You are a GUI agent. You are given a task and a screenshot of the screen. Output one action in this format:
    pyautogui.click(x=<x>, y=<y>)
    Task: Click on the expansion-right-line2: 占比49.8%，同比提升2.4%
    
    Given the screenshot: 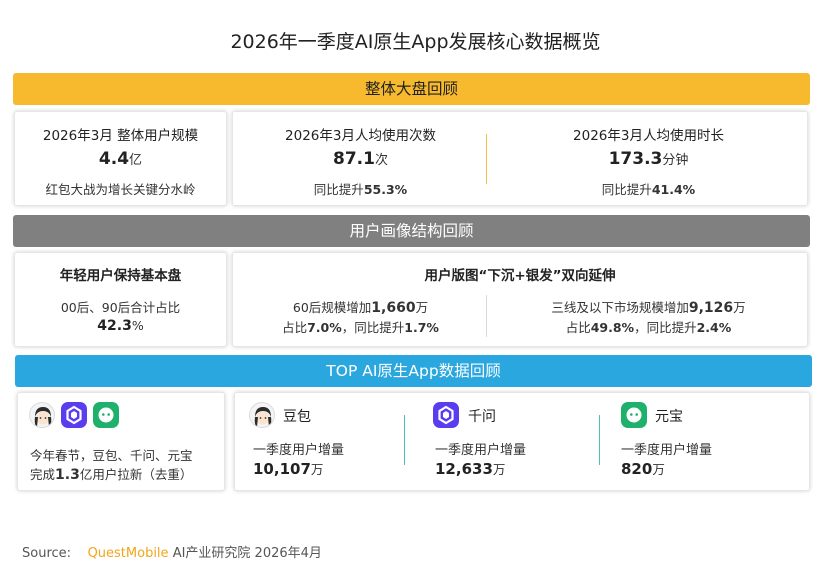 What is the action you would take?
    pyautogui.click(x=648, y=326)
    